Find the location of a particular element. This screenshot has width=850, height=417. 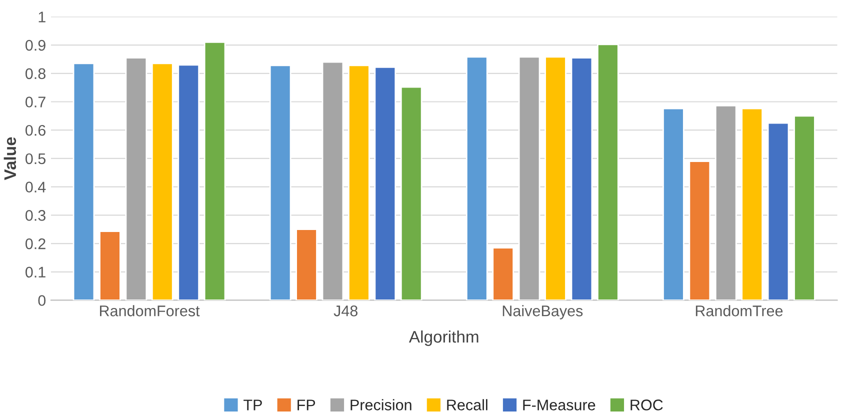

x-tick-label: NaiveBayes is located at coordinates (542, 312).